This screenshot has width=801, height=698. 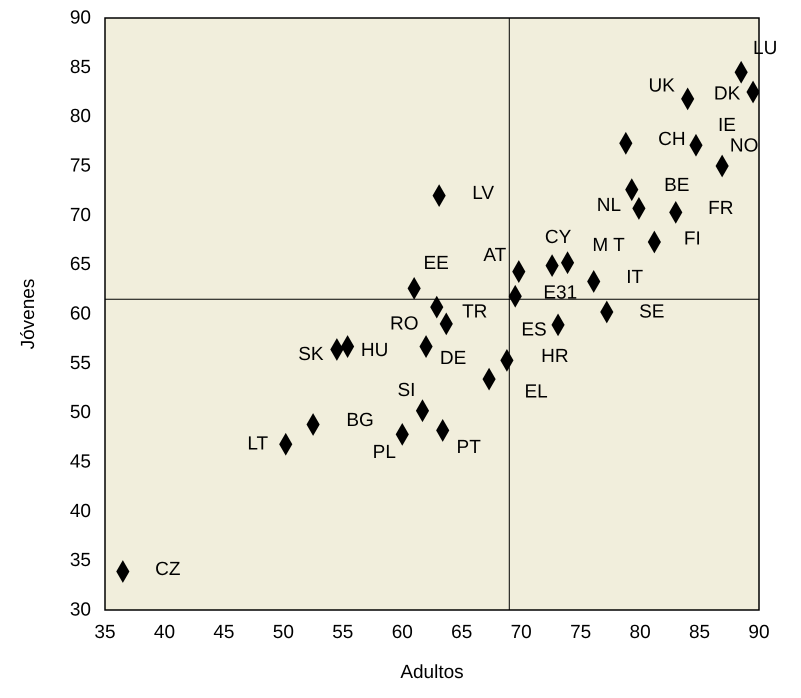 What do you see at coordinates (80, 265) in the screenshot?
I see `y-tick-label: 65` at bounding box center [80, 265].